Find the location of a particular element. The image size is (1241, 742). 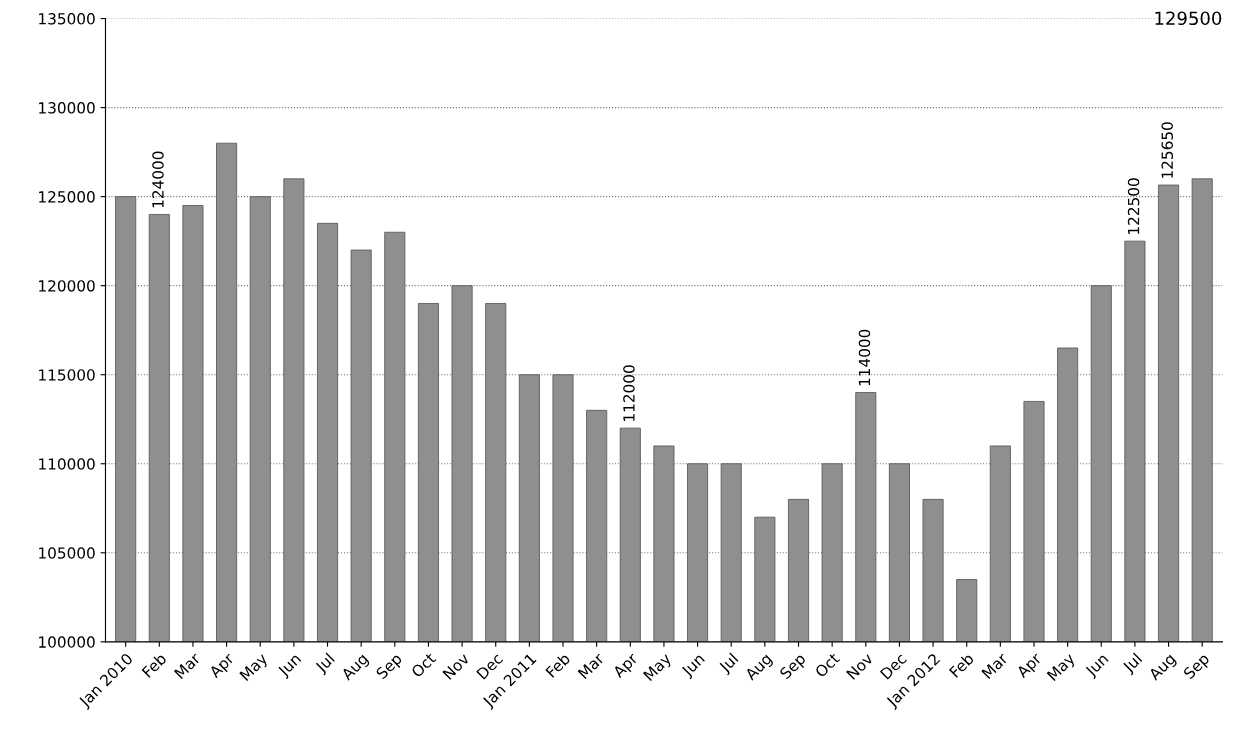

y-tick-label: 130000 is located at coordinates (67, 108).